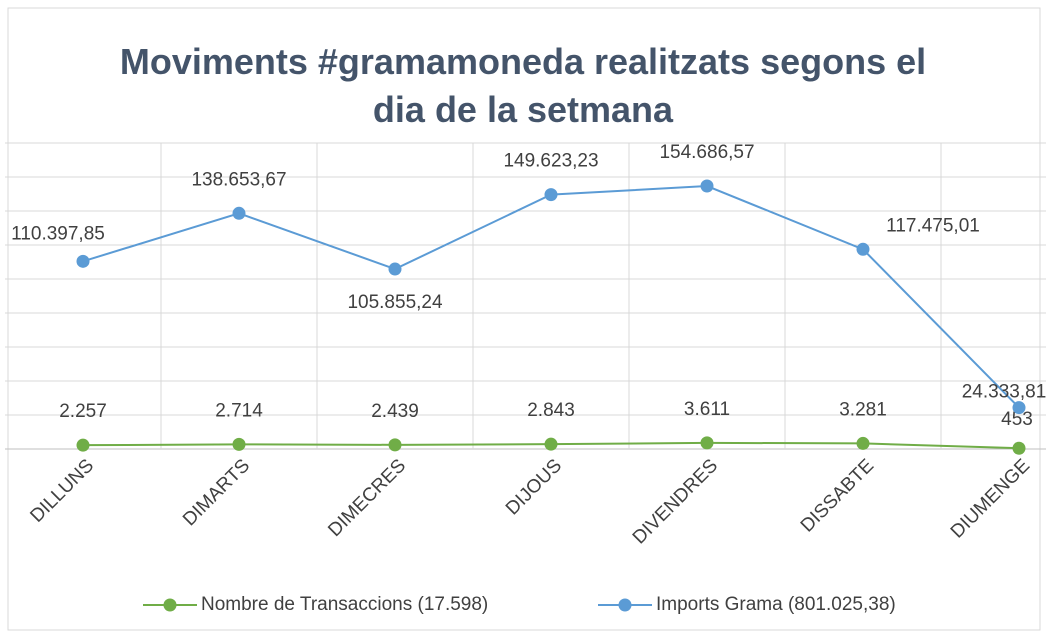  I want to click on data-label: 24.333,81, so click(1004, 392).